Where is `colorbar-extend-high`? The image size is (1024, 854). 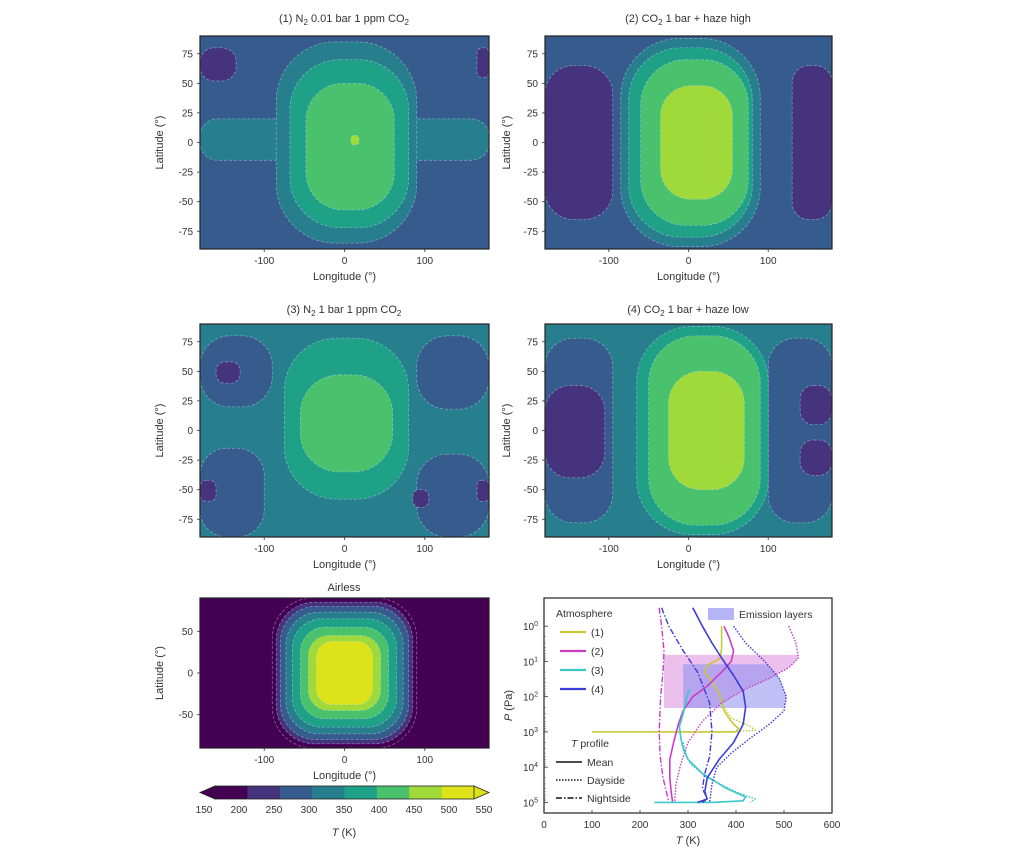 colorbar-extend-high is located at coordinates (482, 792).